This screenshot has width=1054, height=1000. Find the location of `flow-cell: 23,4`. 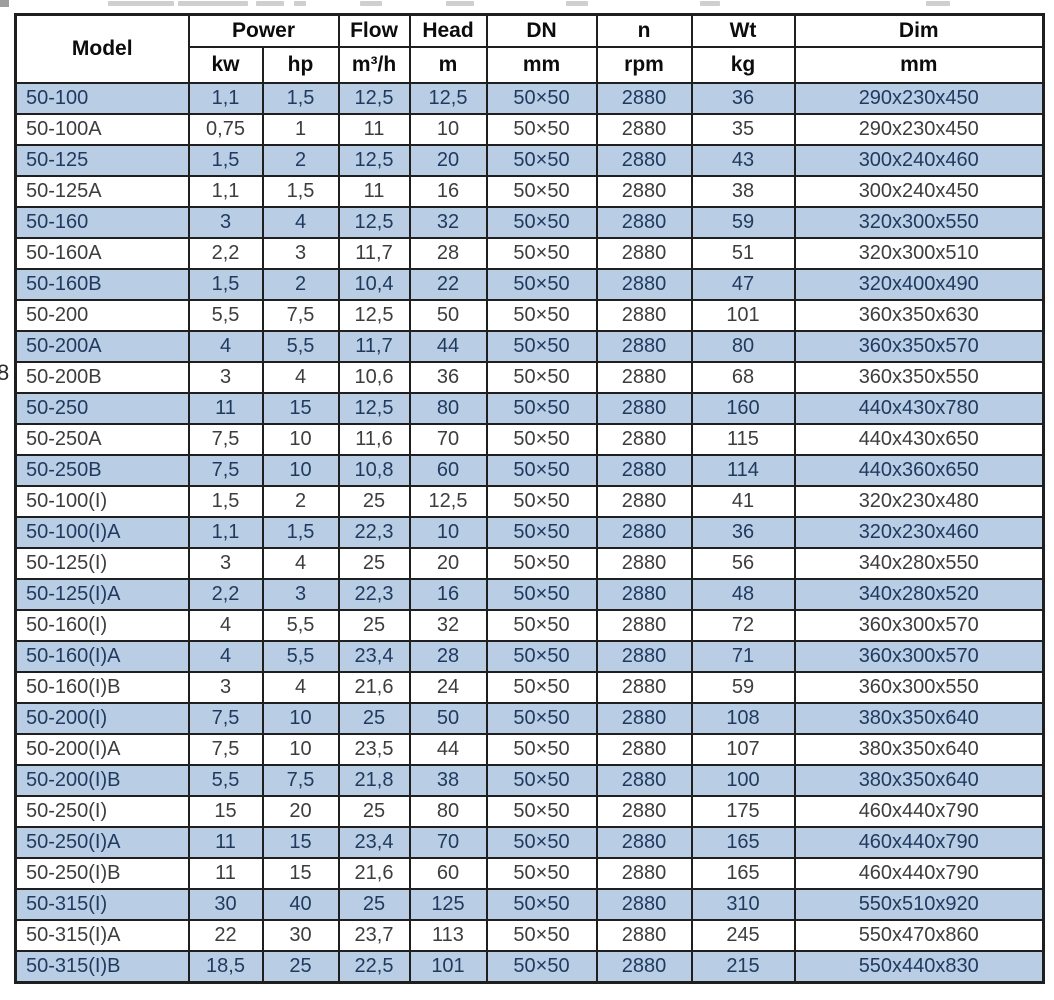

flow-cell: 23,4 is located at coordinates (374, 842).